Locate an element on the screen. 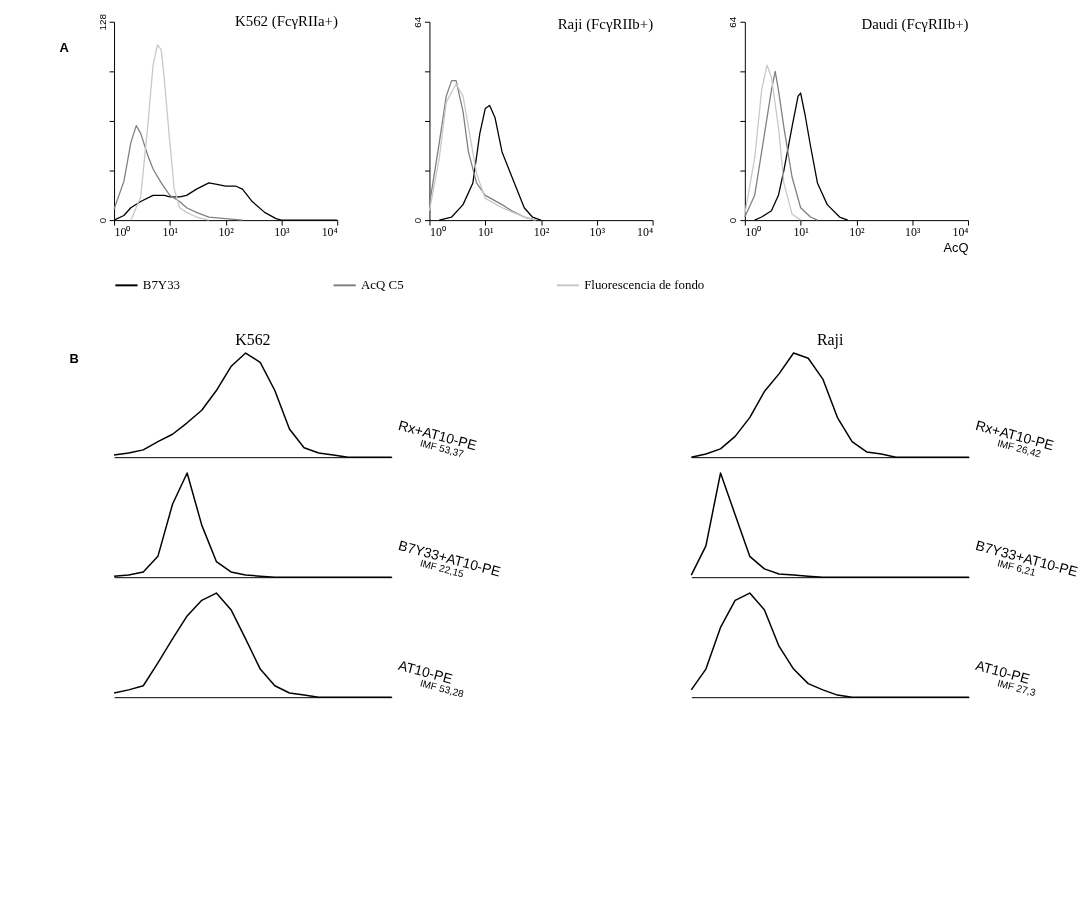 The image size is (1089, 922). chart-title: K562 is located at coordinates (253, 340).